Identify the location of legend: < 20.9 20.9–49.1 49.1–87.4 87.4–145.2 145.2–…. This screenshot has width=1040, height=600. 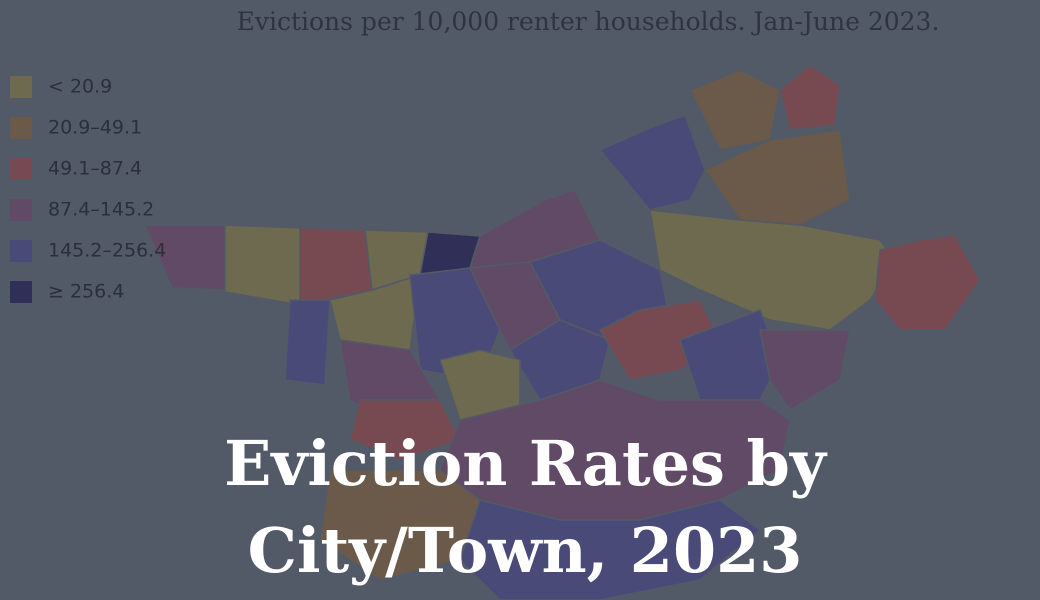
(88, 189).